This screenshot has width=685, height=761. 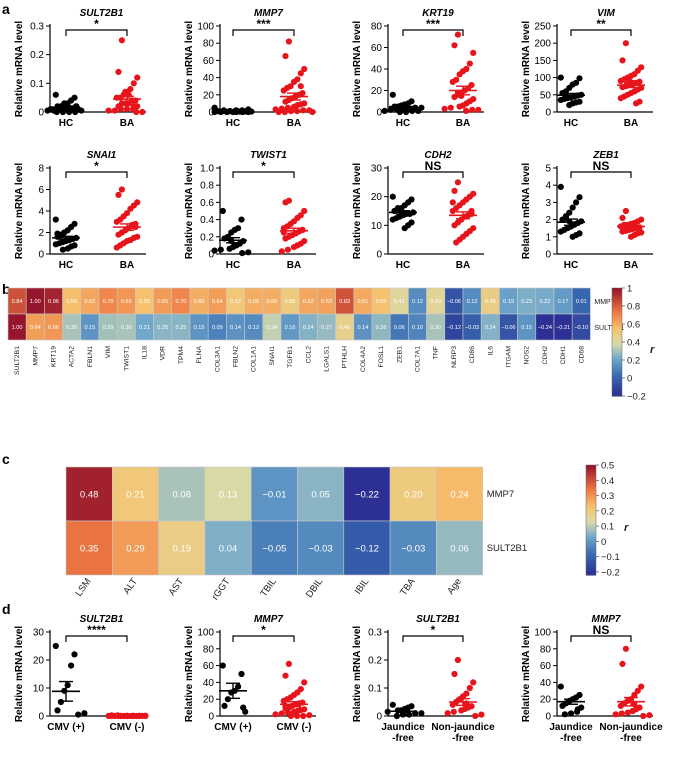 What do you see at coordinates (542, 27) in the screenshot?
I see `y-tick-label: 250` at bounding box center [542, 27].